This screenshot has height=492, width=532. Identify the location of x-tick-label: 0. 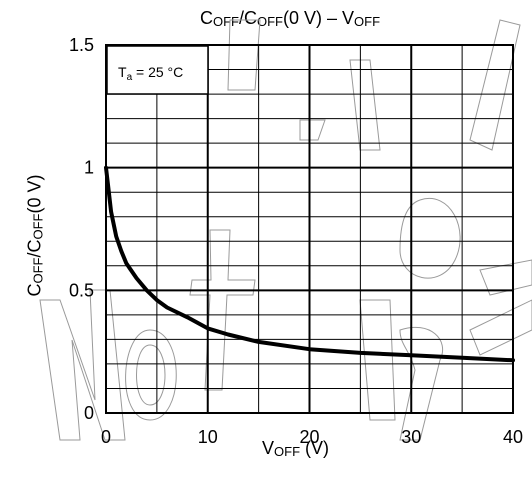
(106, 437).